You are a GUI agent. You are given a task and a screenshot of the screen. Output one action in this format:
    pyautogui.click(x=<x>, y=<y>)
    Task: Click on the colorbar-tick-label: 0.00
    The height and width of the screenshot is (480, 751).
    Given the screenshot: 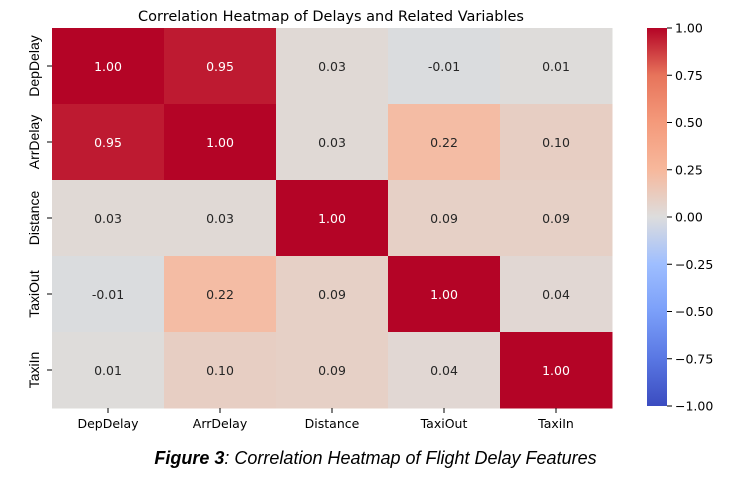 What is the action you would take?
    pyautogui.click(x=689, y=217)
    